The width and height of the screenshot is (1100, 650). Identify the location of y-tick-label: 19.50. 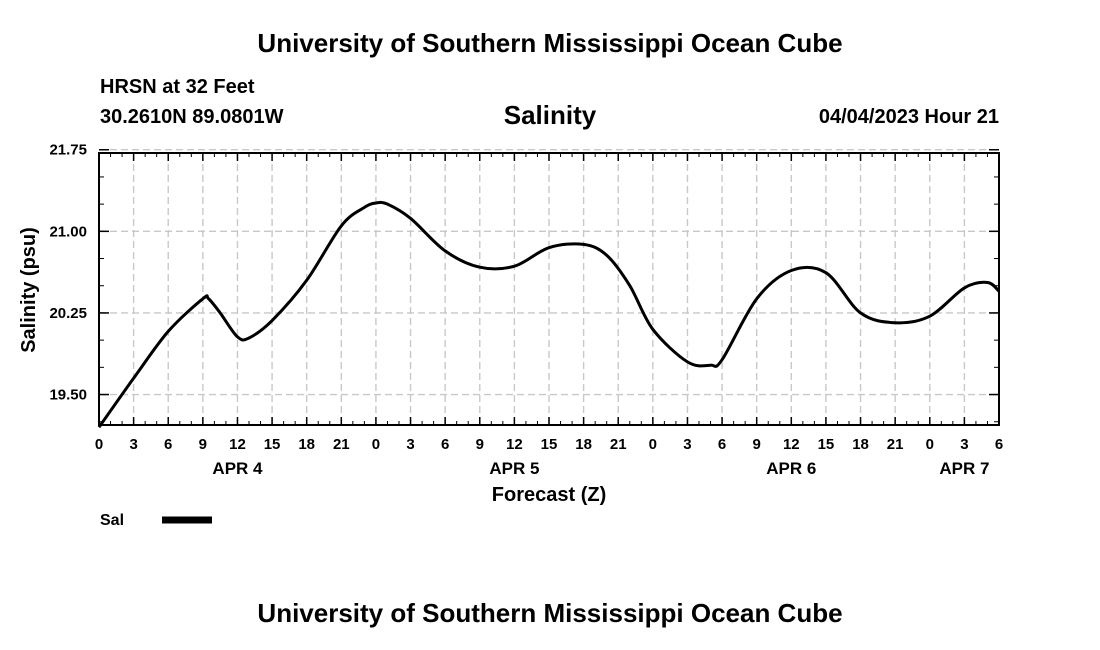
(68, 395).